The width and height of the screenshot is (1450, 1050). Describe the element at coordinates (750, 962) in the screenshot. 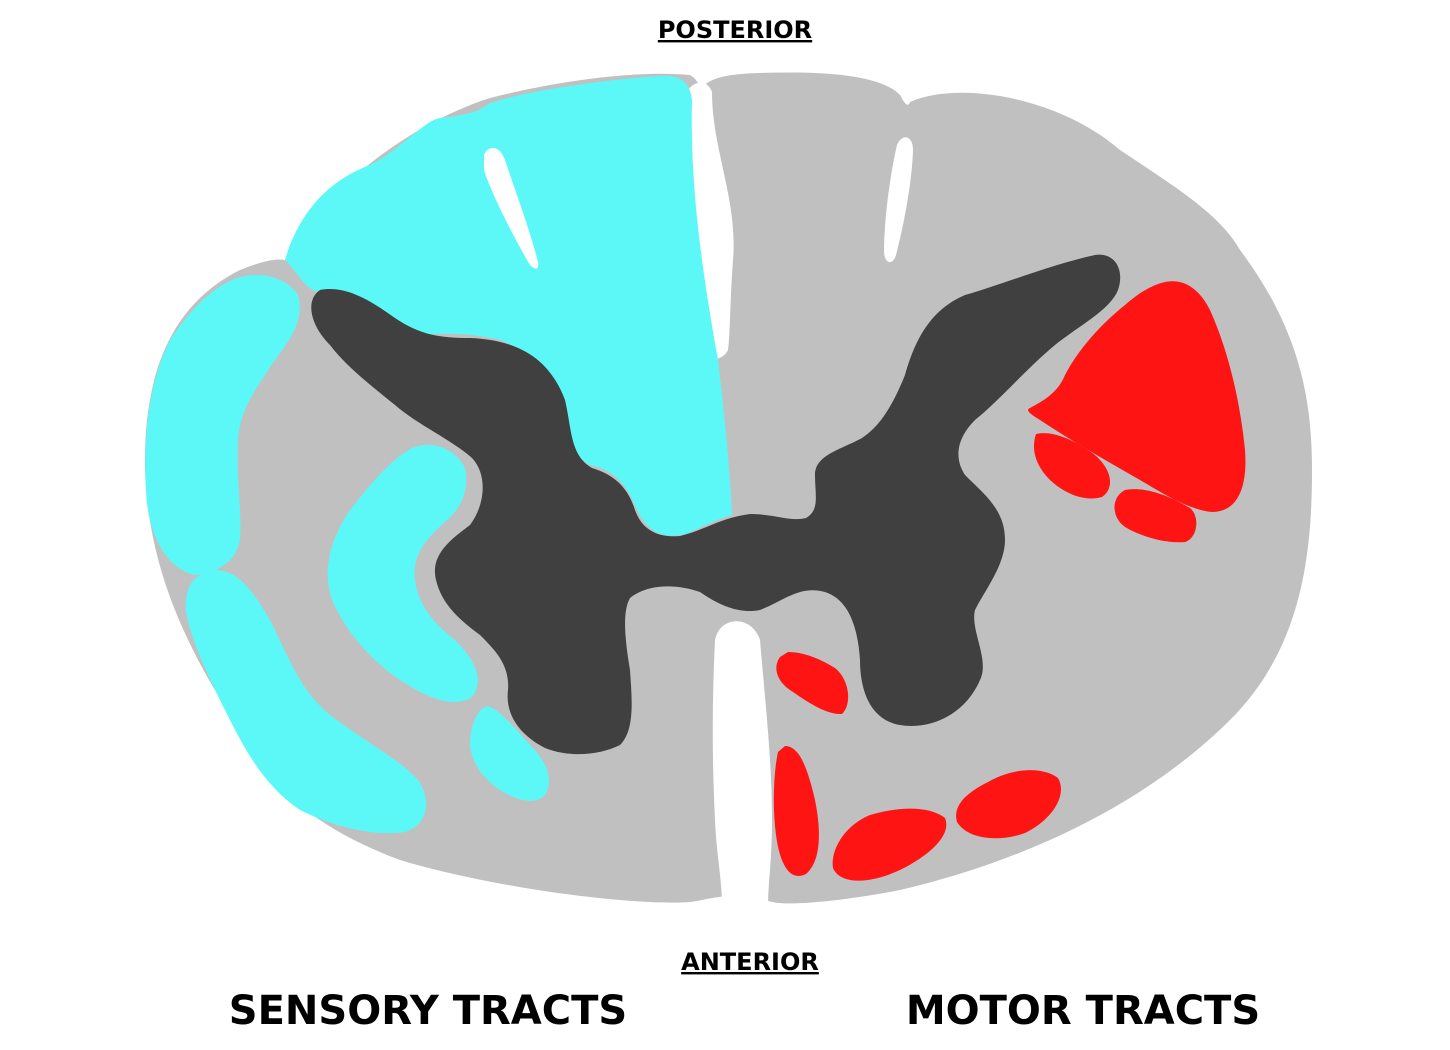

I see `anterior-label: ANTERIOR` at that location.